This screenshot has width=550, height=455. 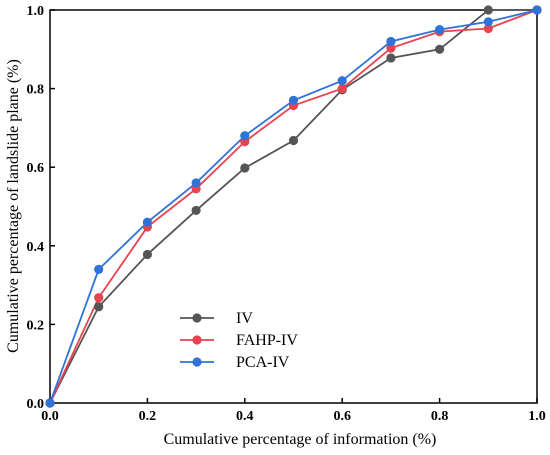 What do you see at coordinates (36, 247) in the screenshot?
I see `y-tick-label: 0.4` at bounding box center [36, 247].